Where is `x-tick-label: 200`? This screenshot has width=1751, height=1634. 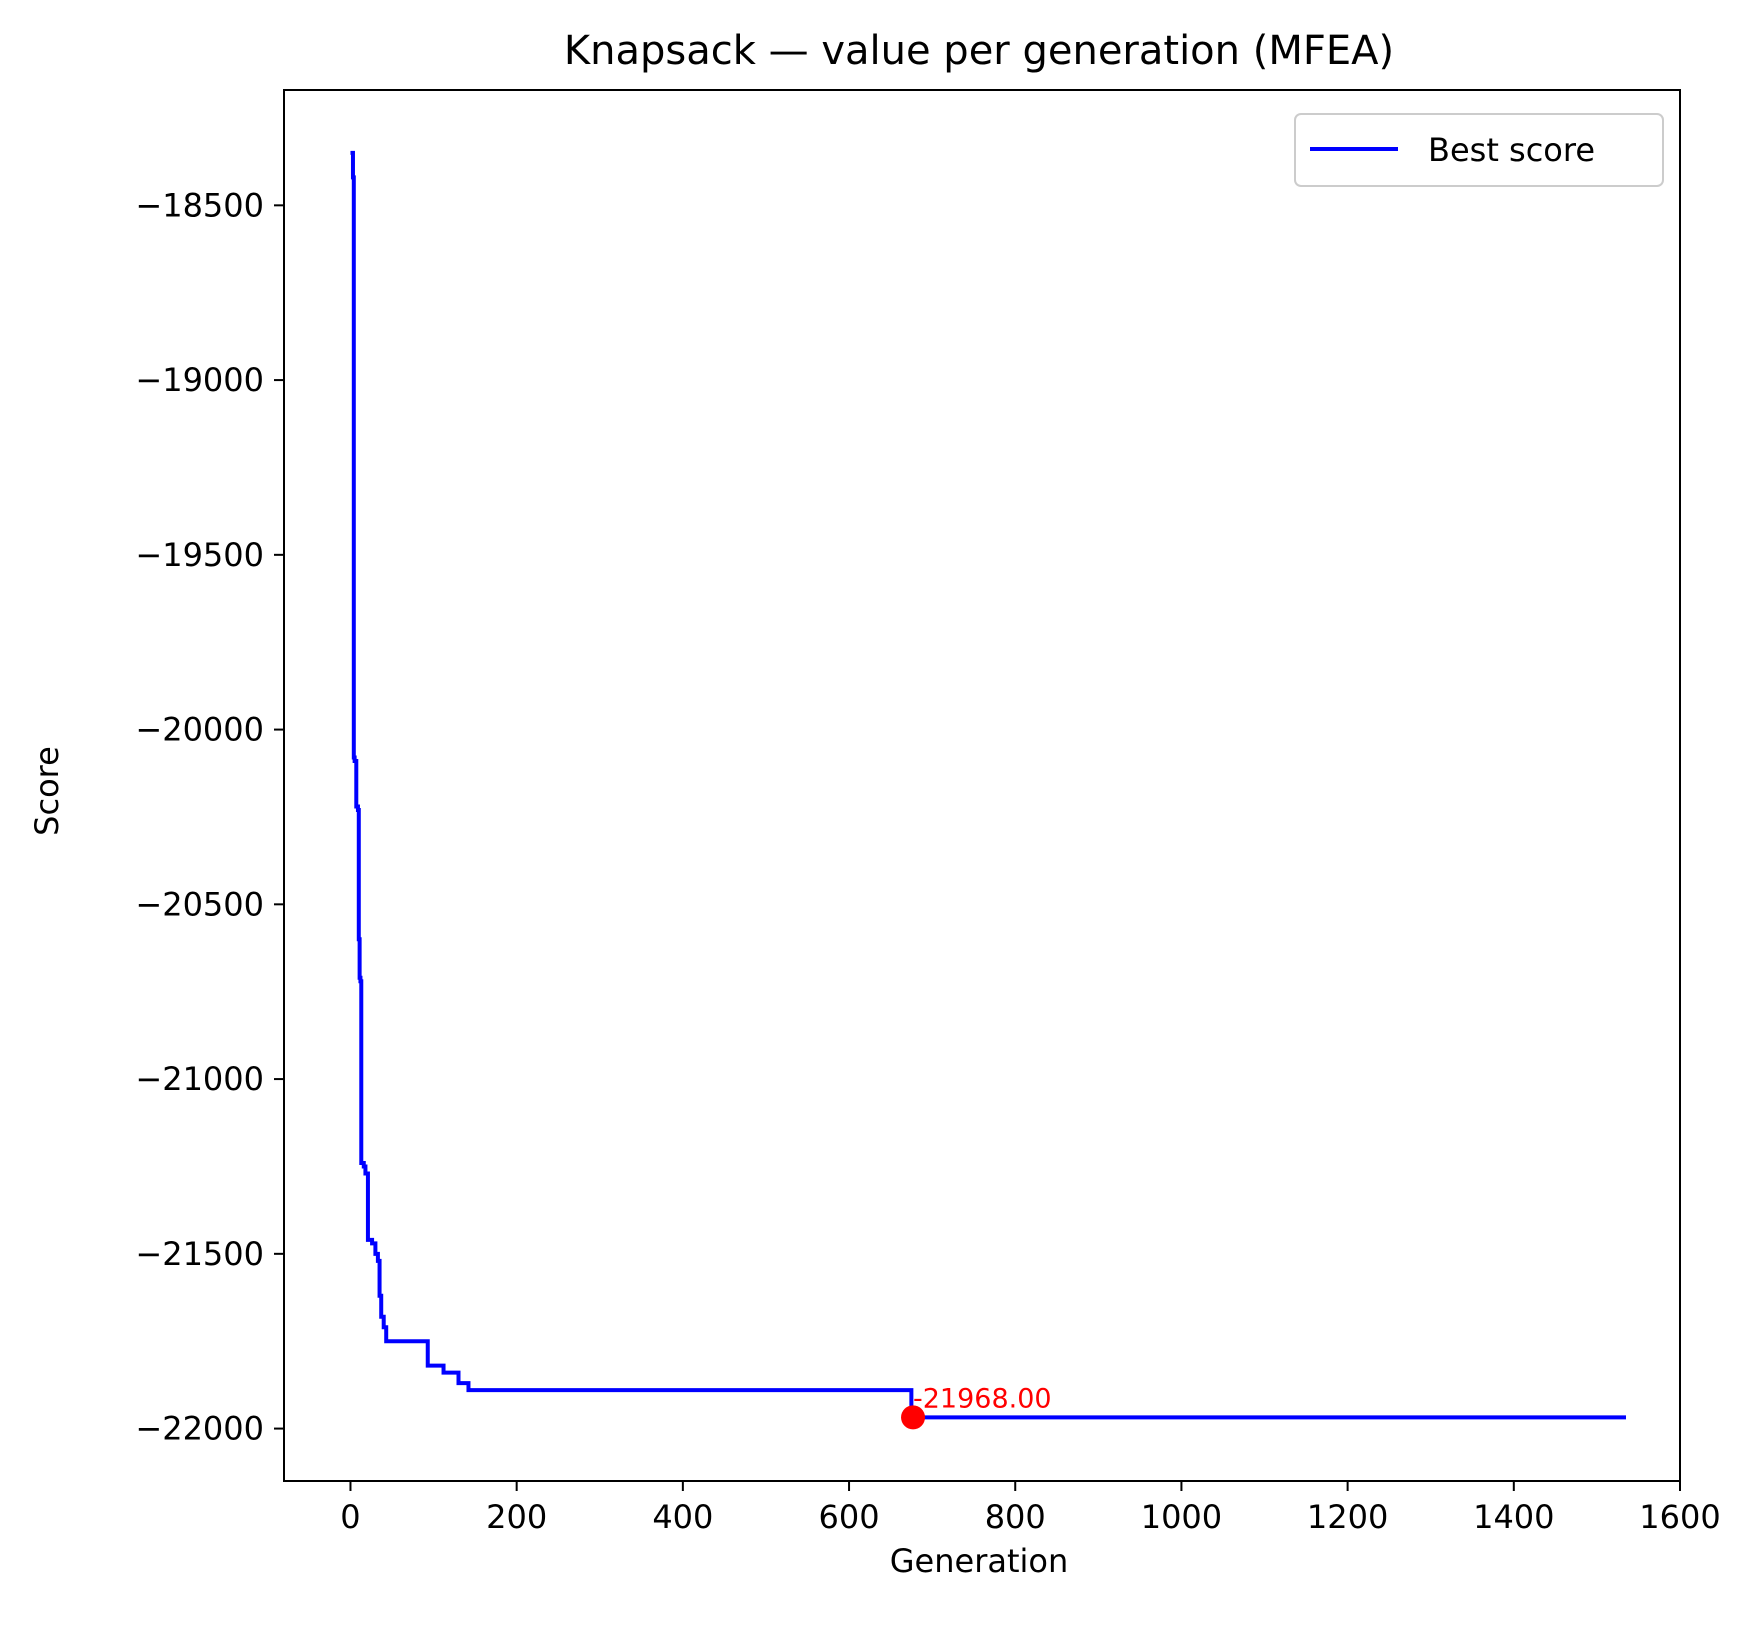
x-tick-label: 200 is located at coordinates (516, 1517).